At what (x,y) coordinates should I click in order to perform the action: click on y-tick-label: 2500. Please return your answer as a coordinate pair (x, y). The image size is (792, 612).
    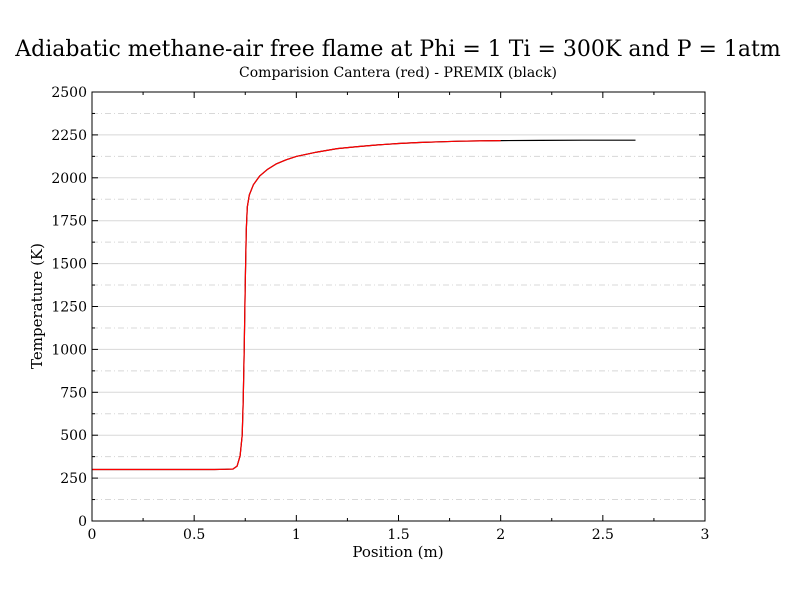
    Looking at the image, I should click on (69, 93).